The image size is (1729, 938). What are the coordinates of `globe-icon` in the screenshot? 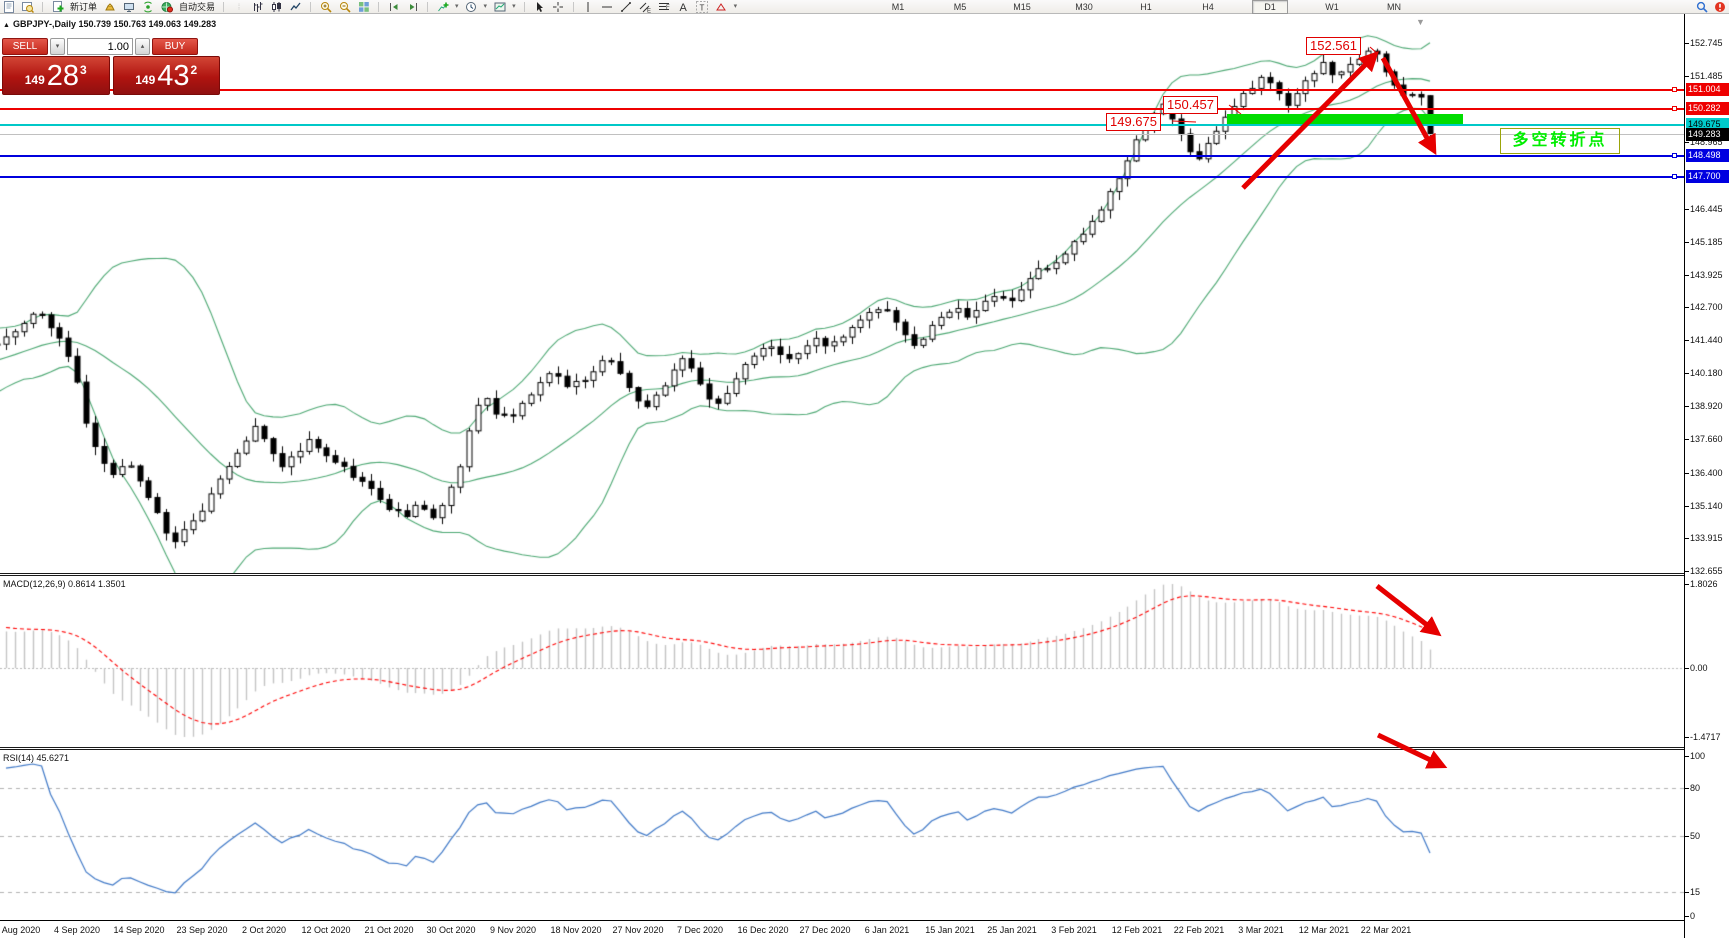 It's located at (166, 7).